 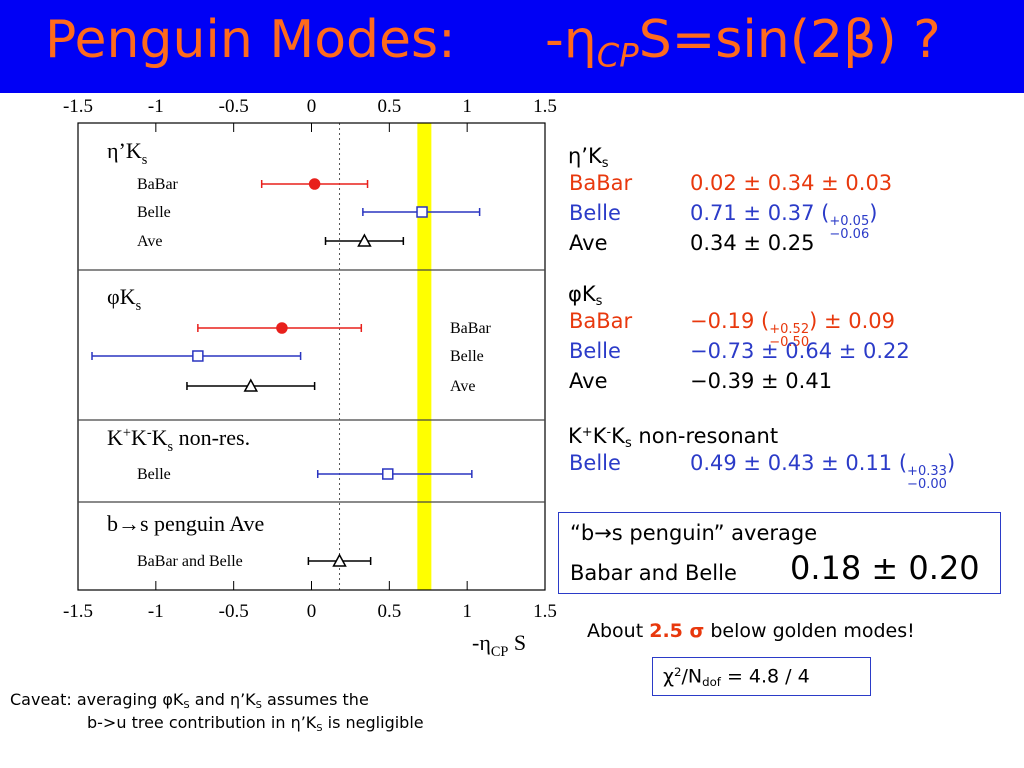 I want to click on average-line2: Babar and Belle, so click(x=653, y=573).